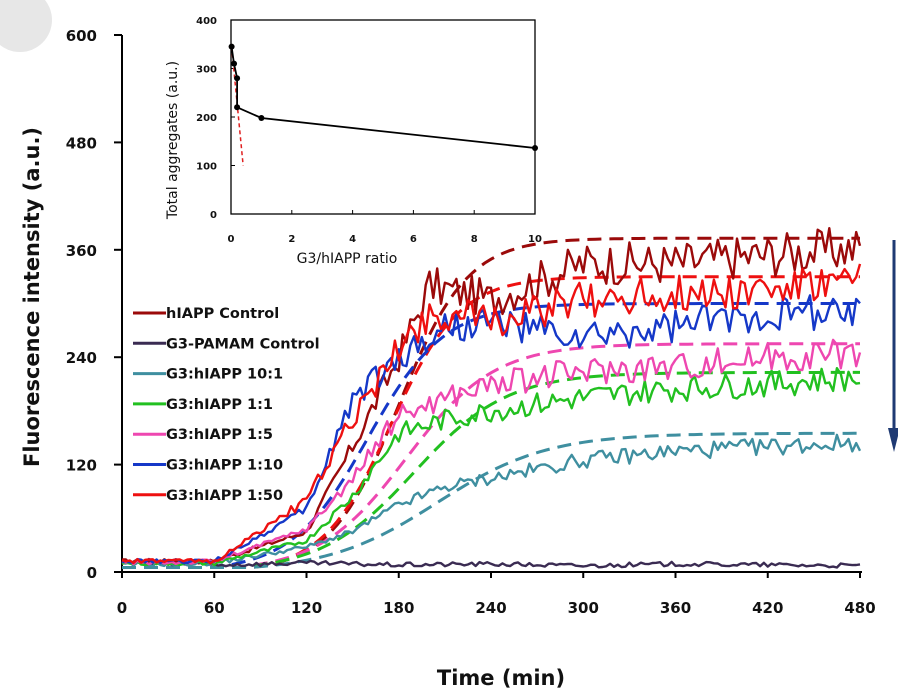 The image size is (898, 692). What do you see at coordinates (224, 496) in the screenshot?
I see `legend-label: G3:hIAPP 1:50` at bounding box center [224, 496].